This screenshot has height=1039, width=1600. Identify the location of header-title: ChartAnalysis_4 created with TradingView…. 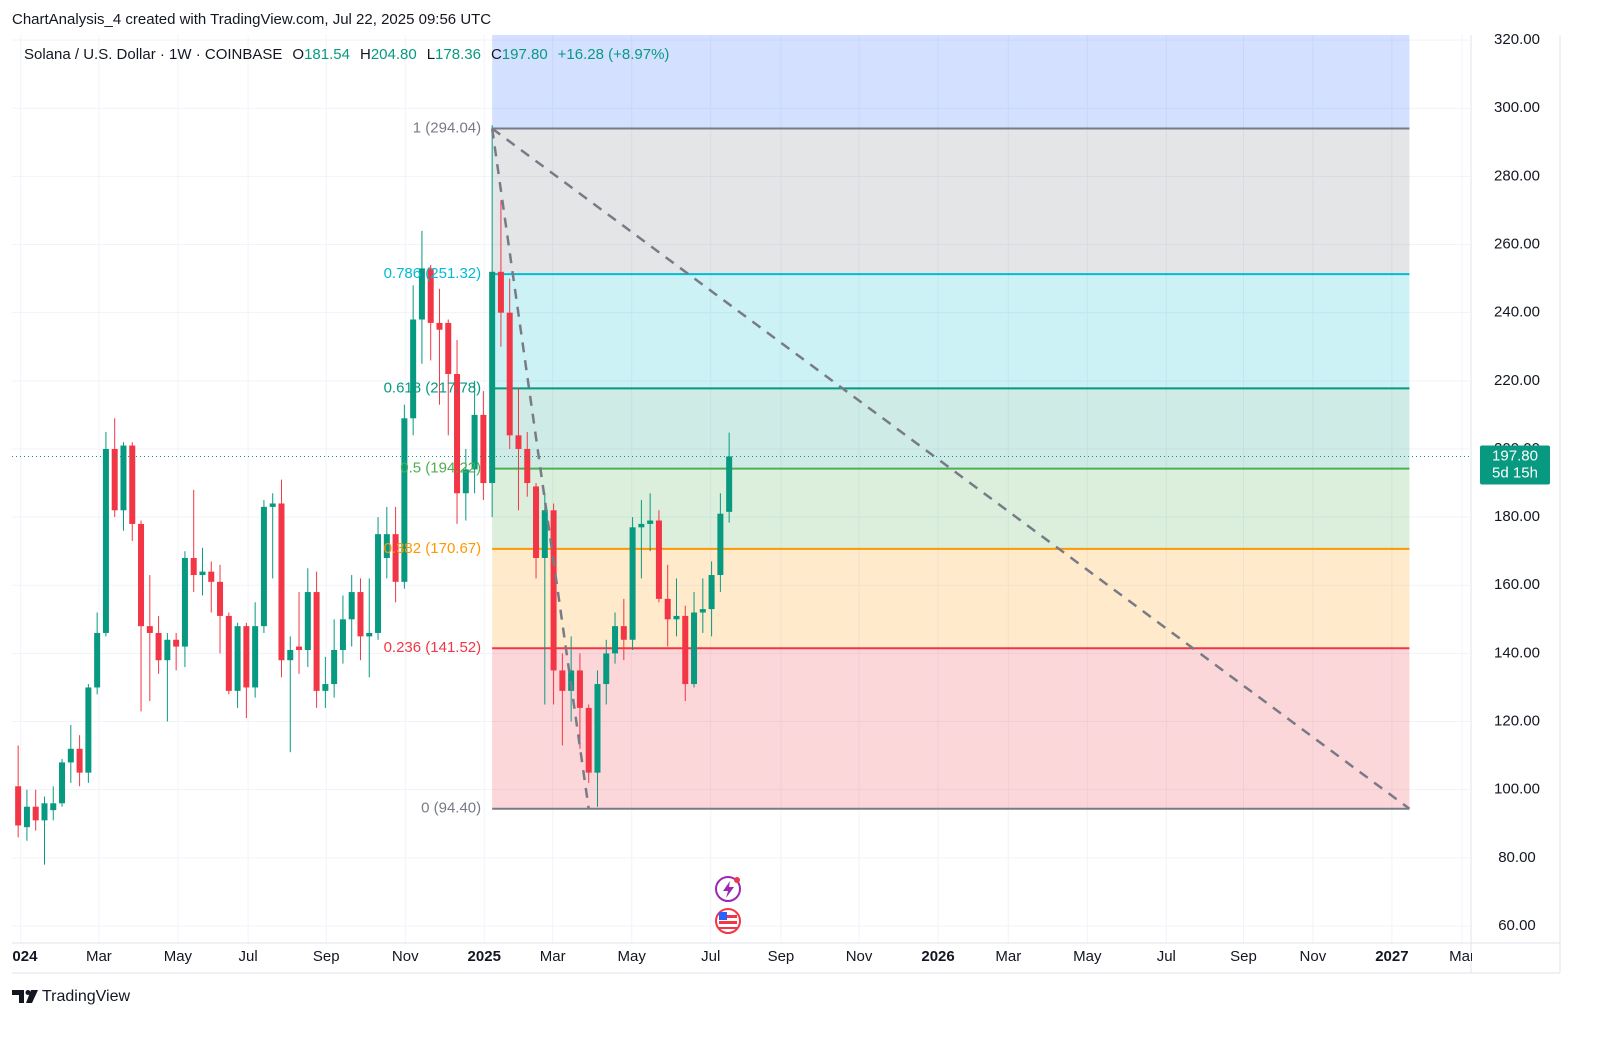
(251, 19).